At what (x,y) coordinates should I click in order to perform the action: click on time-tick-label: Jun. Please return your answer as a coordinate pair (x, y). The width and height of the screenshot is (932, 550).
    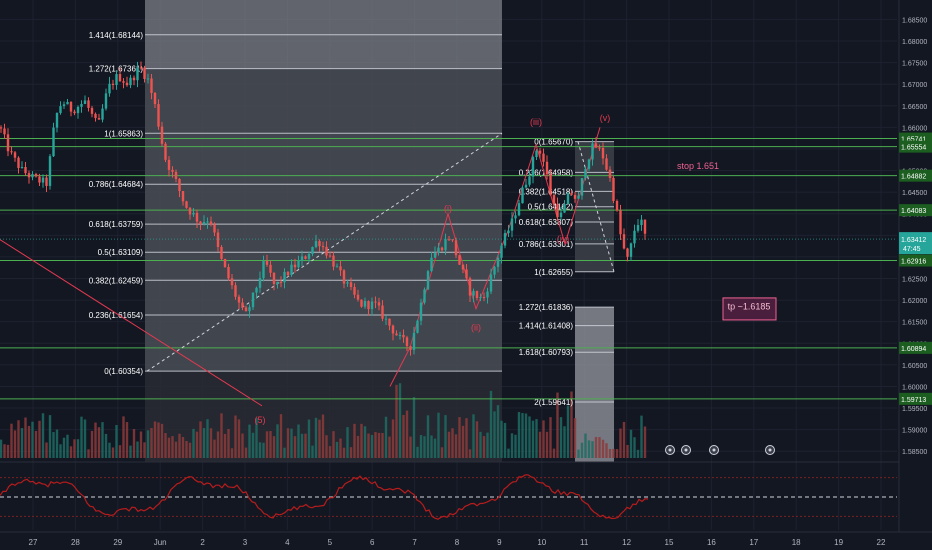
    Looking at the image, I should click on (160, 542).